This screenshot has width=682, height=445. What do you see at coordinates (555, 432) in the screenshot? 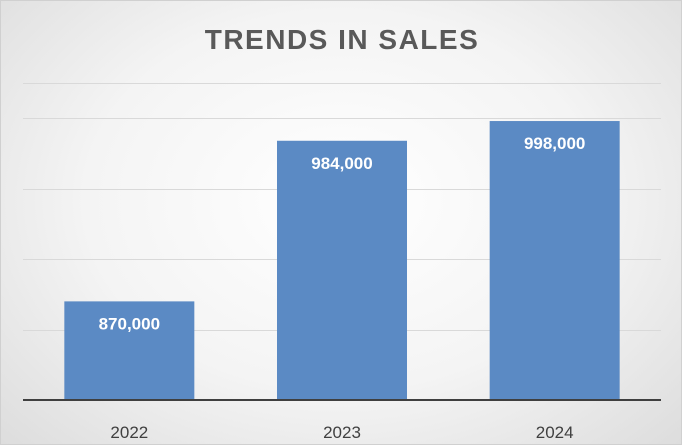
I see `x-tick-label-2024: 2024` at bounding box center [555, 432].